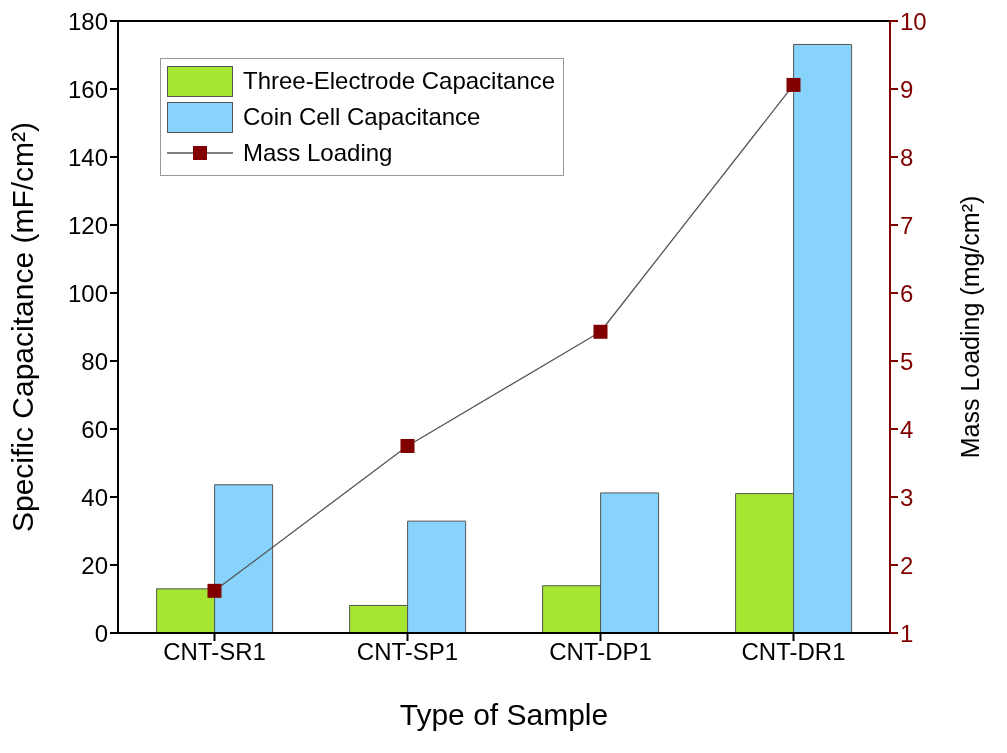 Image resolution: width=1007 pixels, height=753 pixels. What do you see at coordinates (399, 81) in the screenshot?
I see `legend-label: Three-Electrode Capacitance` at bounding box center [399, 81].